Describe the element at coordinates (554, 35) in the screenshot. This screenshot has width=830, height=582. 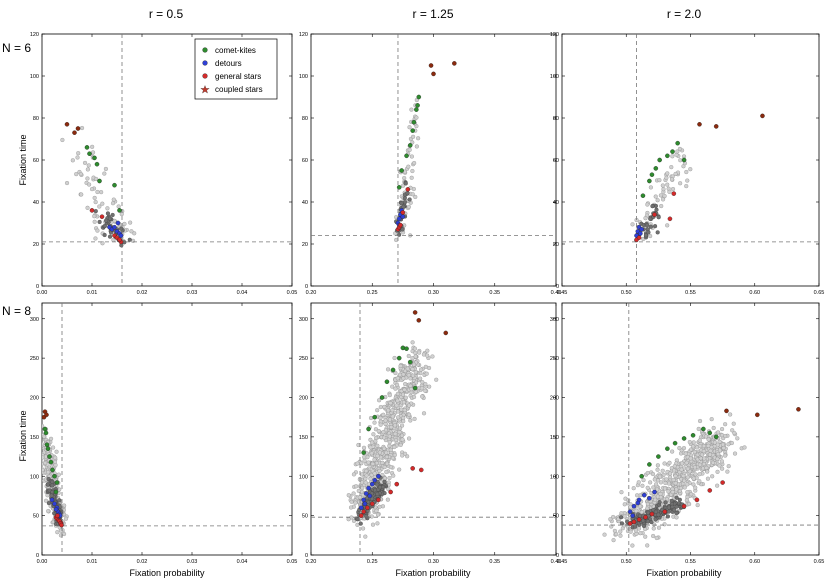
I see `y-tick-label: 120` at that location.